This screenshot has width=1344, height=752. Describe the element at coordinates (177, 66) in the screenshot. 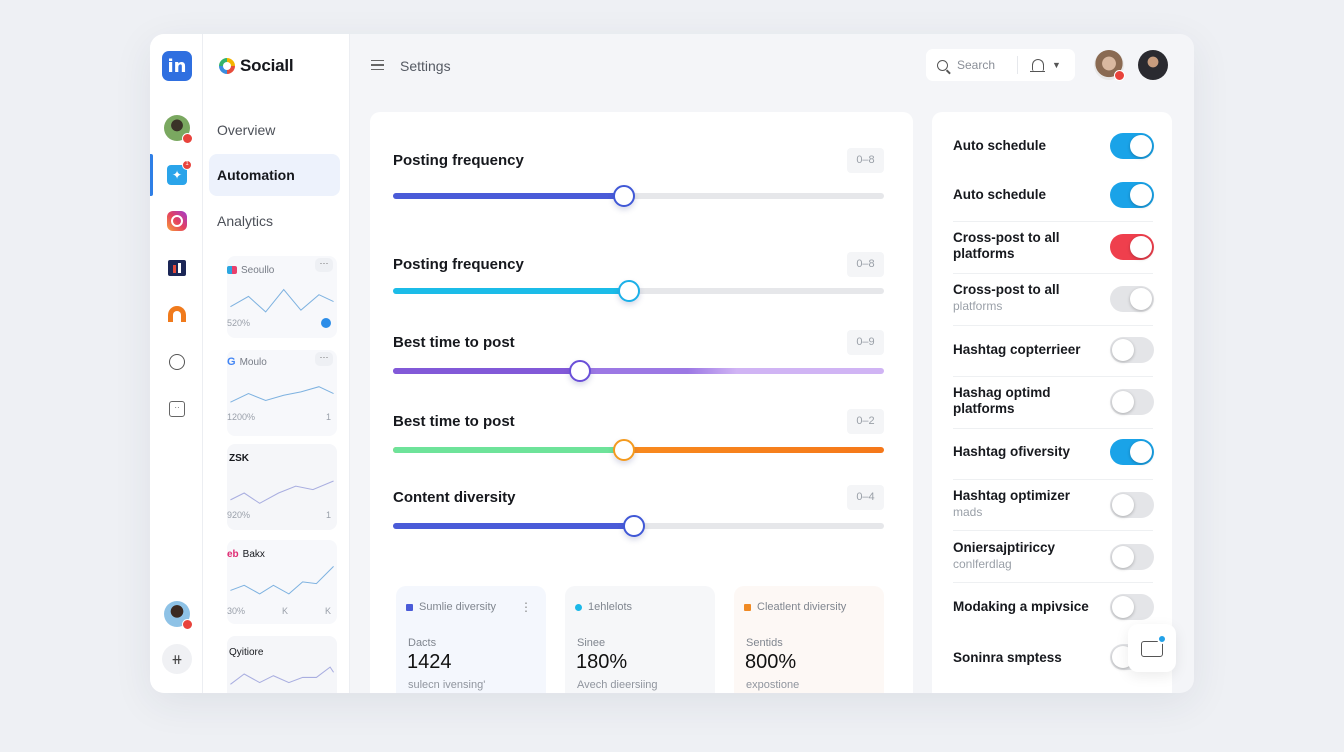

I see `linkedin-logo-icon: in` at that location.